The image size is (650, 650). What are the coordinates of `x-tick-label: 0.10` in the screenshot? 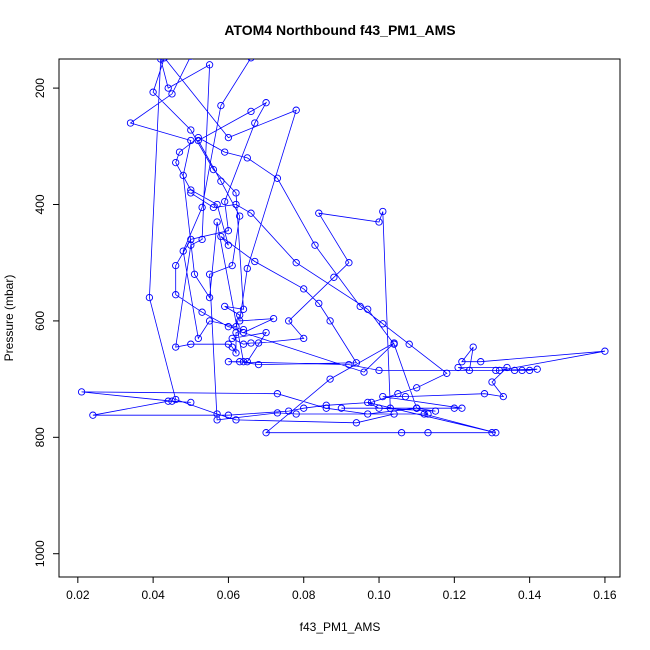 It's located at (379, 595).